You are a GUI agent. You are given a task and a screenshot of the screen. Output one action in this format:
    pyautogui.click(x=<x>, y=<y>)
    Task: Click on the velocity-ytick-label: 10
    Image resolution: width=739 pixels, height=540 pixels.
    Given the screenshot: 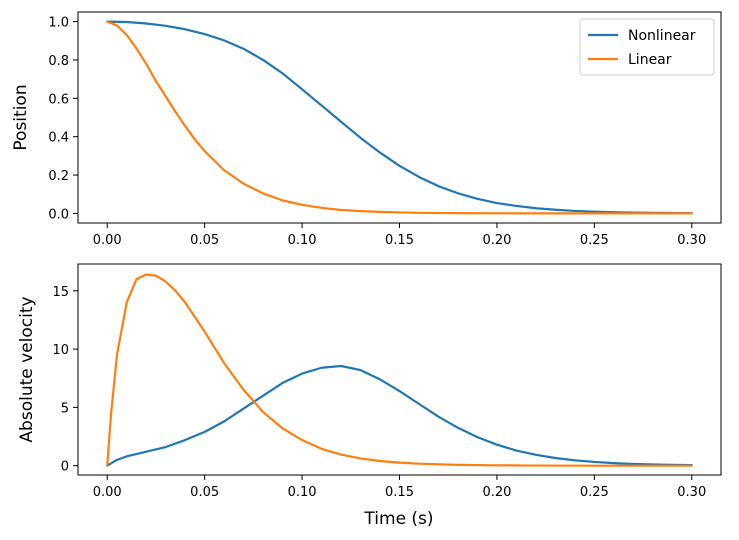 What is the action you would take?
    pyautogui.click(x=60, y=350)
    